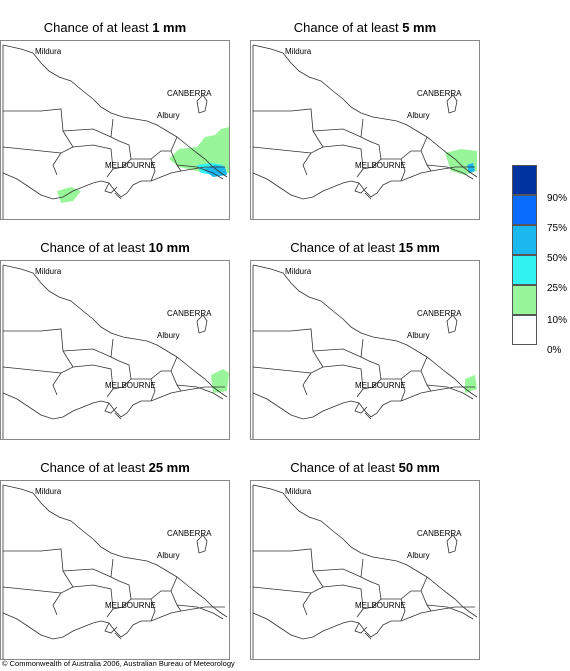  I want to click on panel-amount: 25 mm, so click(169, 467).